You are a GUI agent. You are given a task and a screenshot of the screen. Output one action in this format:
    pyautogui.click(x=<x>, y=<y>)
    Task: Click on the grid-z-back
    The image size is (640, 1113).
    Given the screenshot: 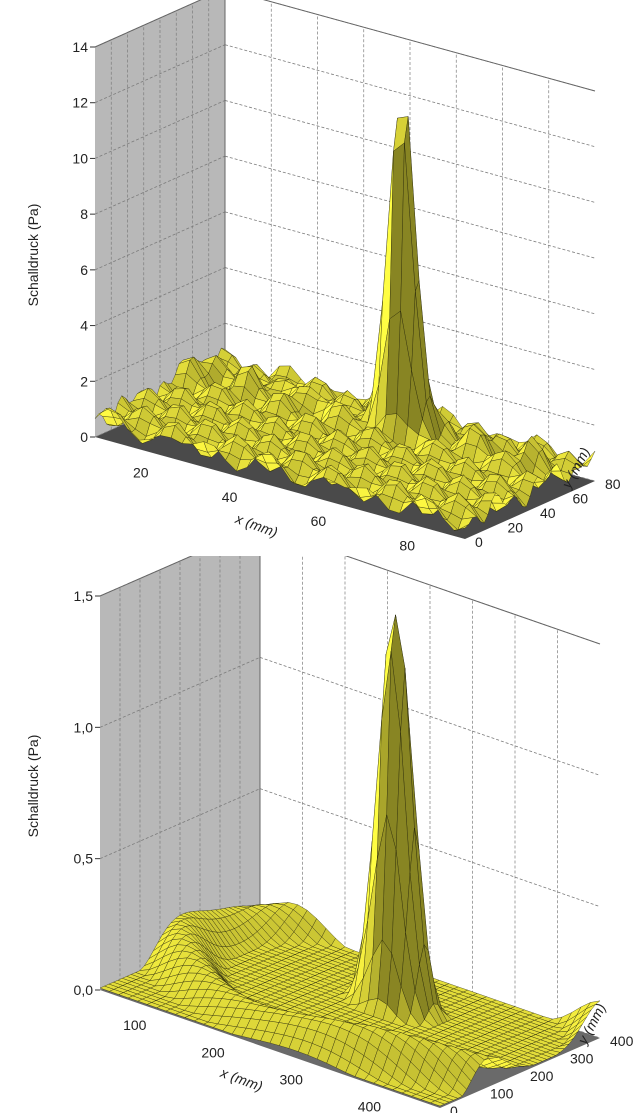 What is the action you would take?
    pyautogui.click(x=410, y=96)
    